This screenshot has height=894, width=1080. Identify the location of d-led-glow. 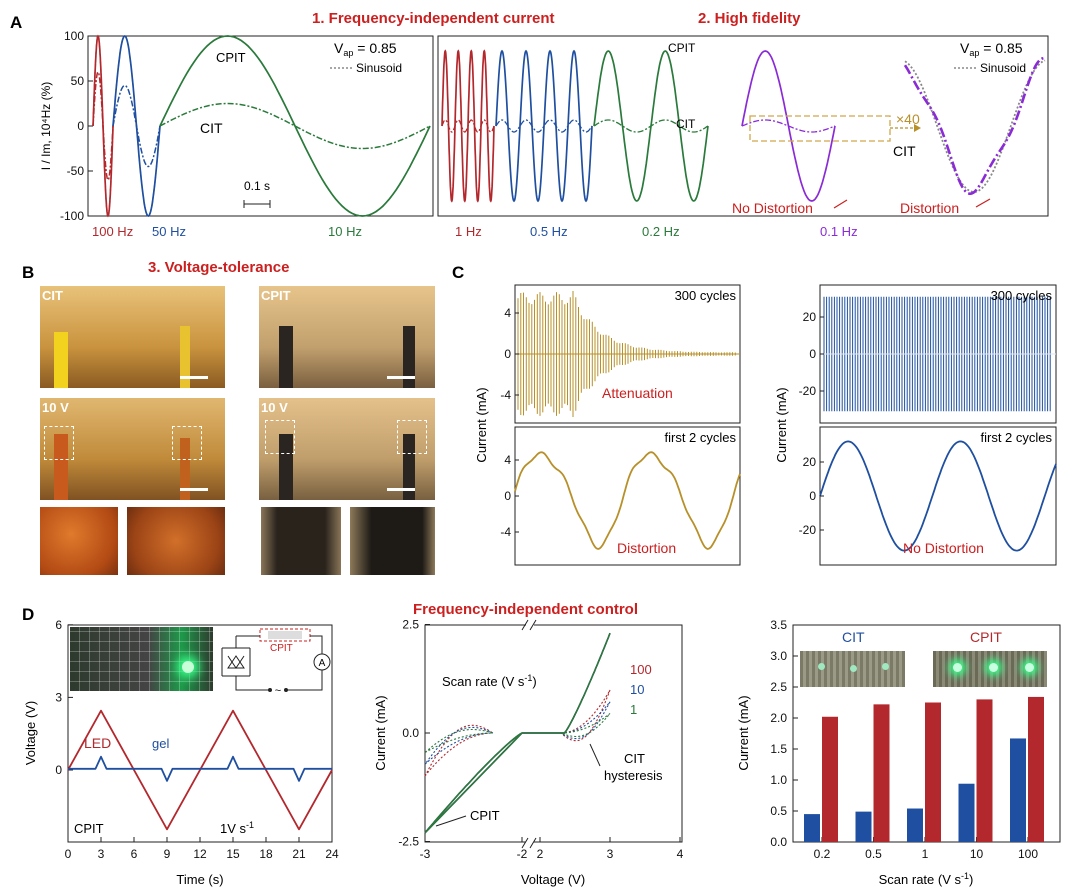
(188, 667).